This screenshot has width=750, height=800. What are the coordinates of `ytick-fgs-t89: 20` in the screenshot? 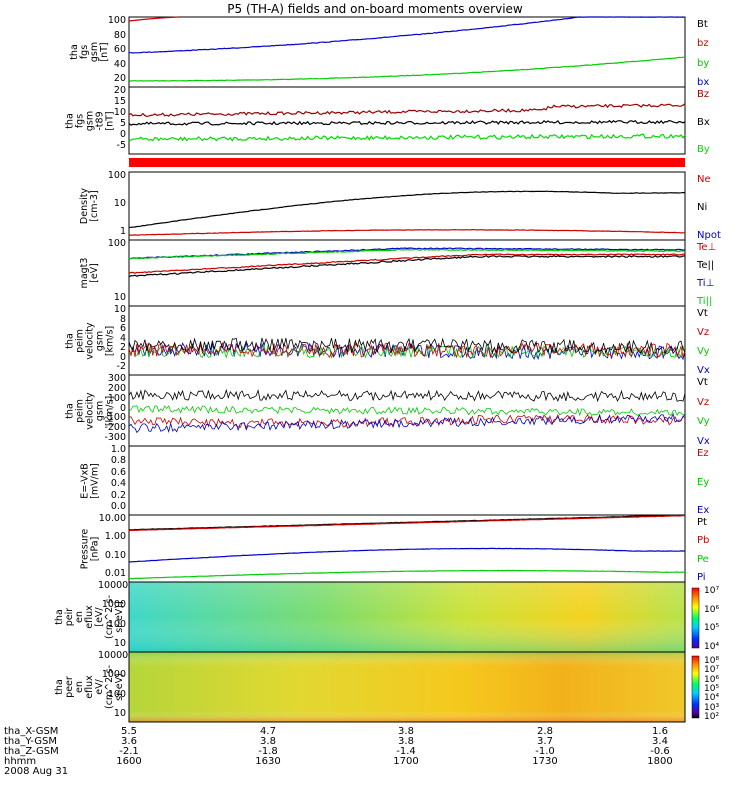 It's located at (119, 90).